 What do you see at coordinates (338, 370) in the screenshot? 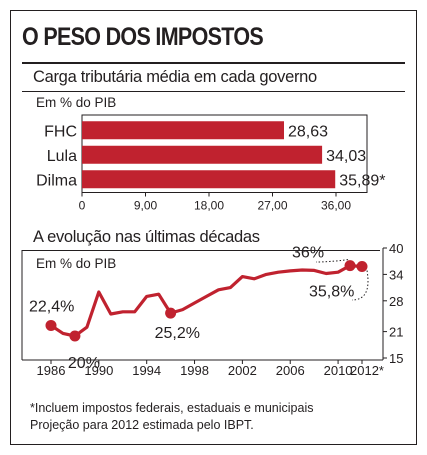
I see `line-x-tick-label: 2010` at bounding box center [338, 370].